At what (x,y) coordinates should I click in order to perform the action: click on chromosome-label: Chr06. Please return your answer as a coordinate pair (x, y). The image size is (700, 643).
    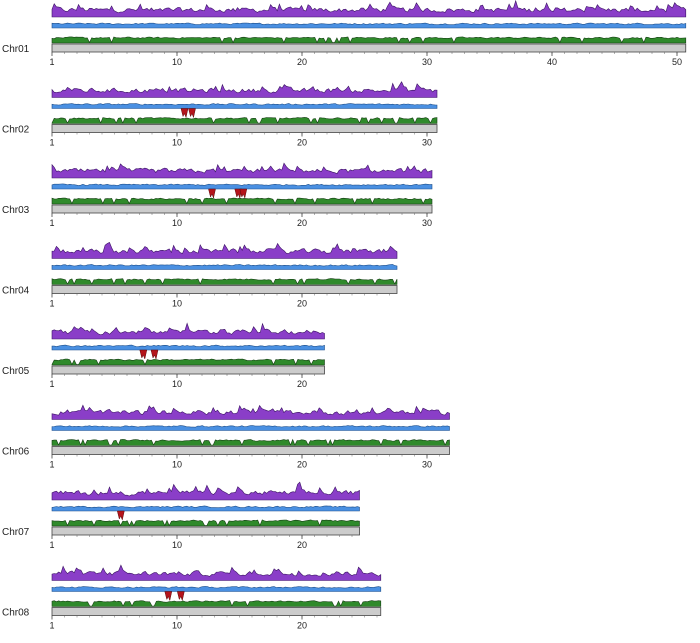
    Looking at the image, I should click on (16, 452).